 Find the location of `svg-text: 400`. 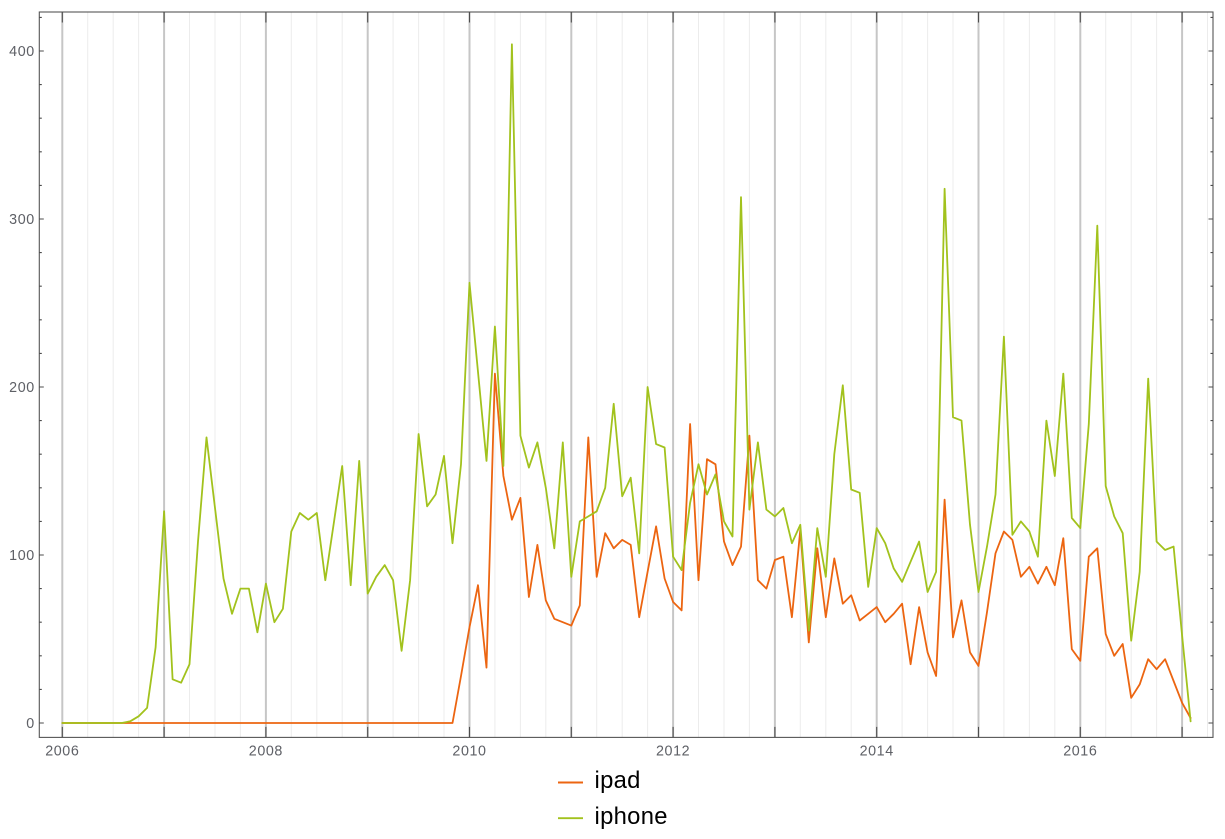

svg-text: 400 is located at coordinates (22, 52).